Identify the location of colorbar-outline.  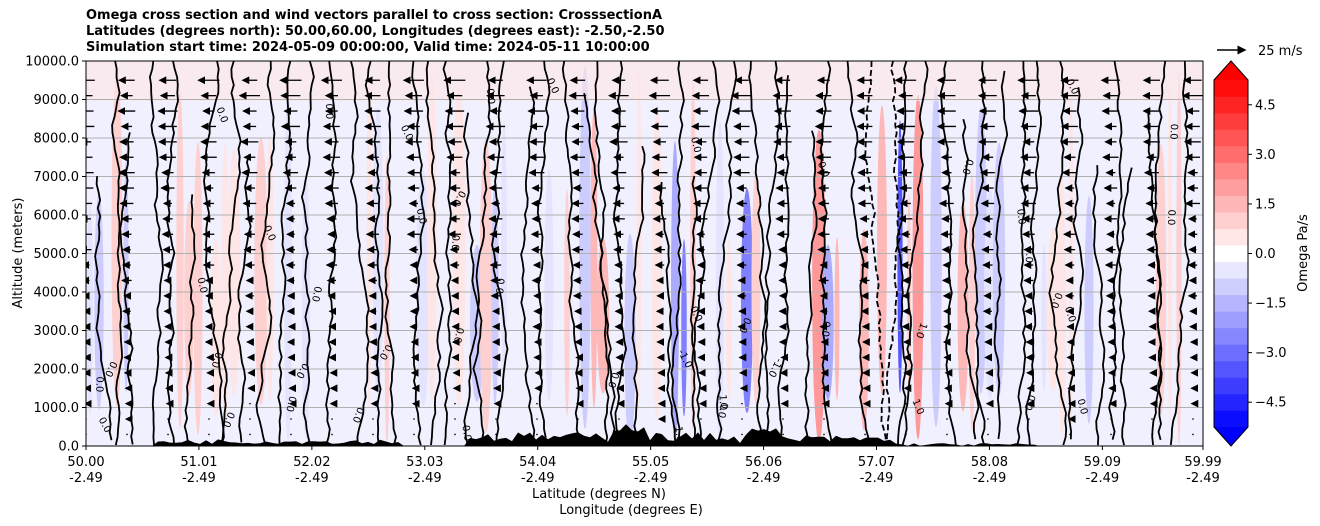
(1231, 253).